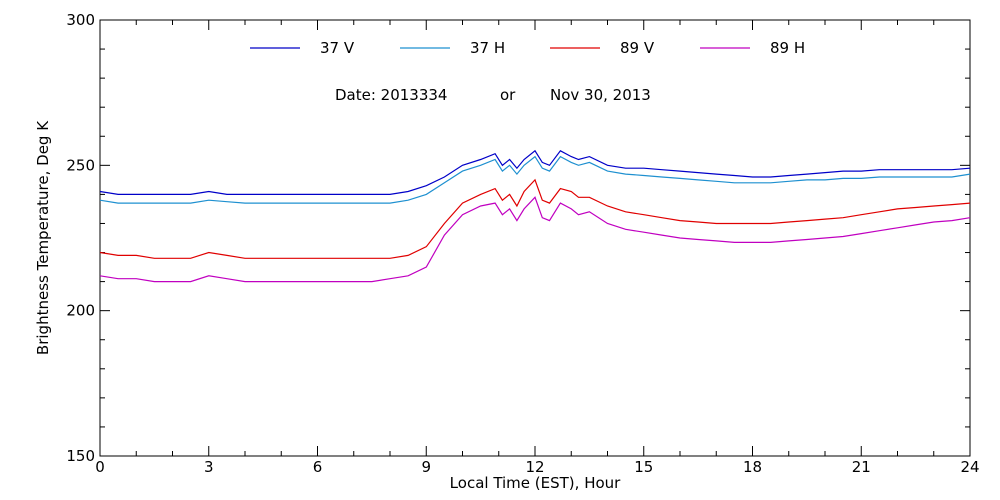 The height and width of the screenshot is (500, 1000). Describe the element at coordinates (508, 95) in the screenshot. I see `date-or-label: or` at that location.